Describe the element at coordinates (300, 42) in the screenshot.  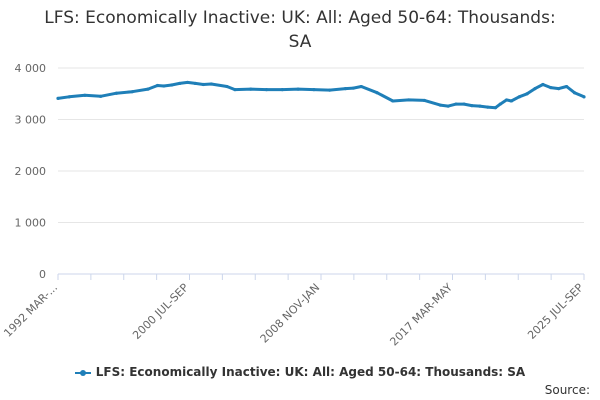
I see `chart-title-line-2: SA` at that location.